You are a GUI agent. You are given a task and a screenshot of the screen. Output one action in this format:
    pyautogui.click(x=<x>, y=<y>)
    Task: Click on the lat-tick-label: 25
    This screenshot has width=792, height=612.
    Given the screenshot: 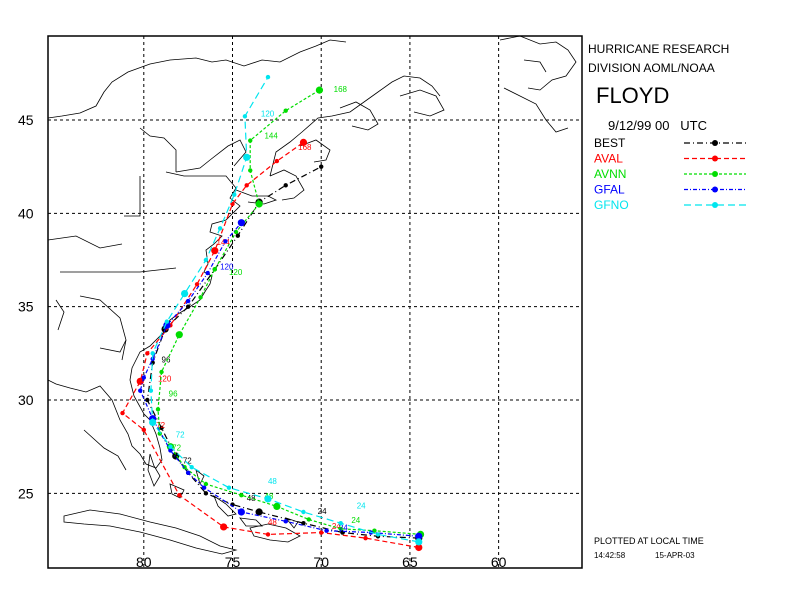 What is the action you would take?
    pyautogui.click(x=26, y=493)
    